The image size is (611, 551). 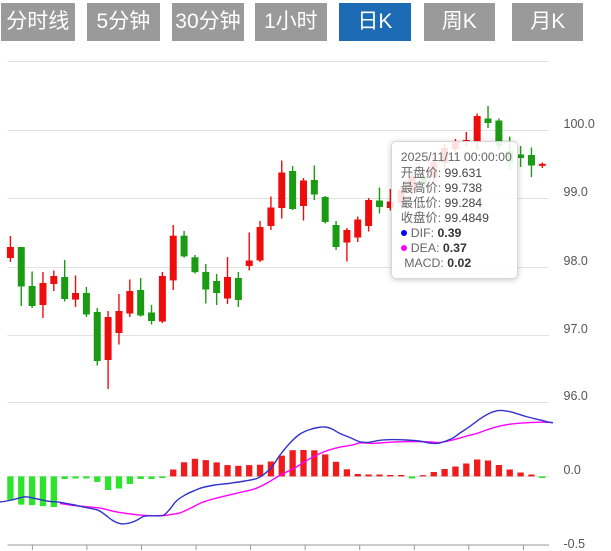 What do you see at coordinates (575, 544) in the screenshot?
I see `svg-text: -0.5` at bounding box center [575, 544].